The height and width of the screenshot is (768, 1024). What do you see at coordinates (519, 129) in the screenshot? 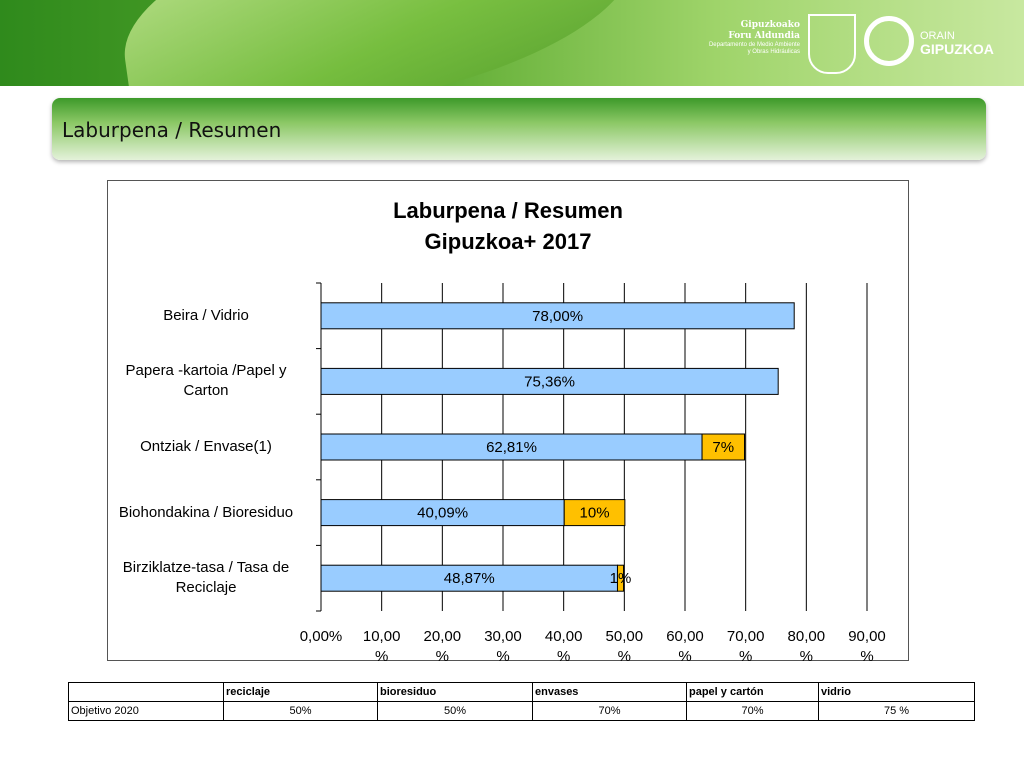
I see `title-banner: Laburpena / Resumen` at bounding box center [519, 129].